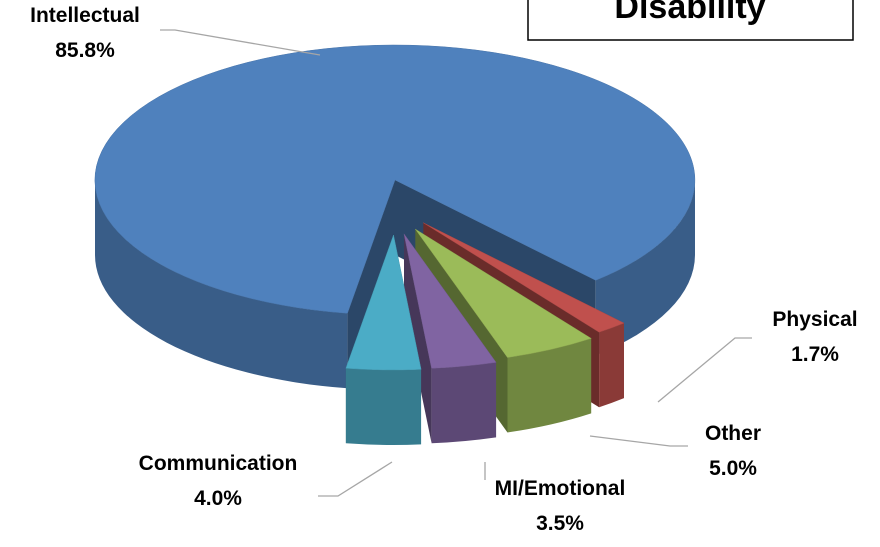 The width and height of the screenshot is (880, 547). Describe the element at coordinates (560, 523) in the screenshot. I see `slice-value: 3.5%` at that location.